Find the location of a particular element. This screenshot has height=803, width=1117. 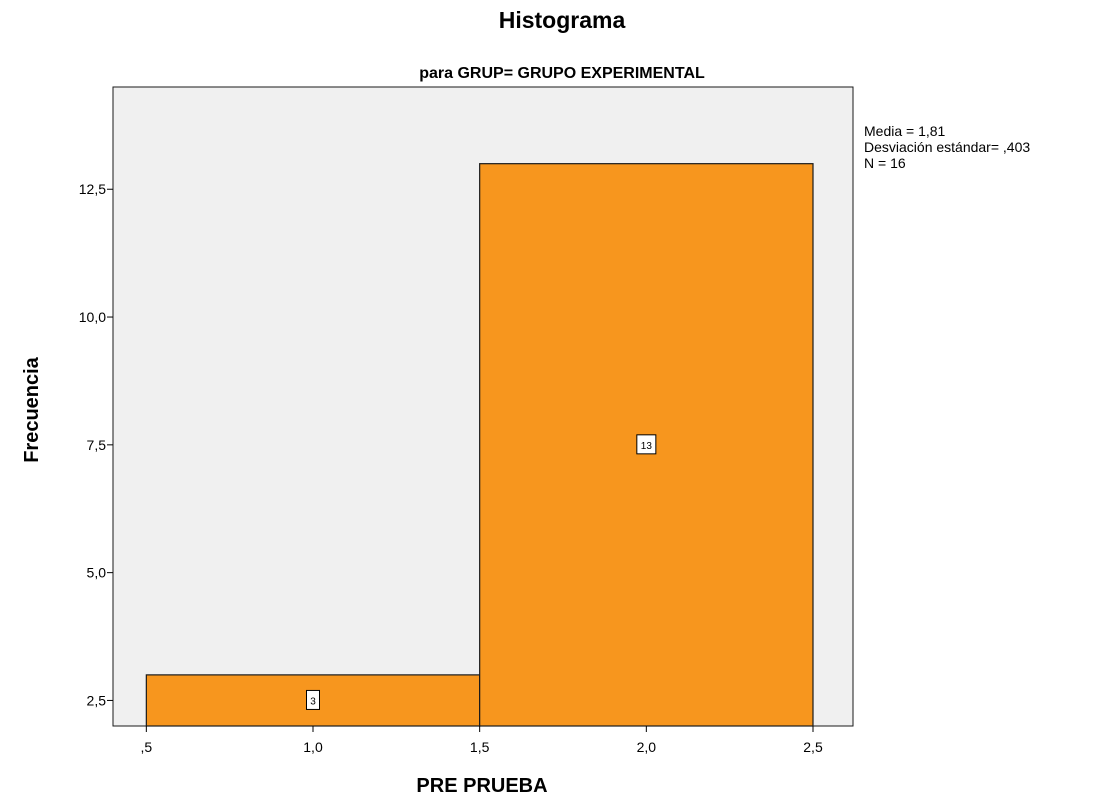

stats-std-dev: Desviación estándar= ,403 is located at coordinates (947, 147).